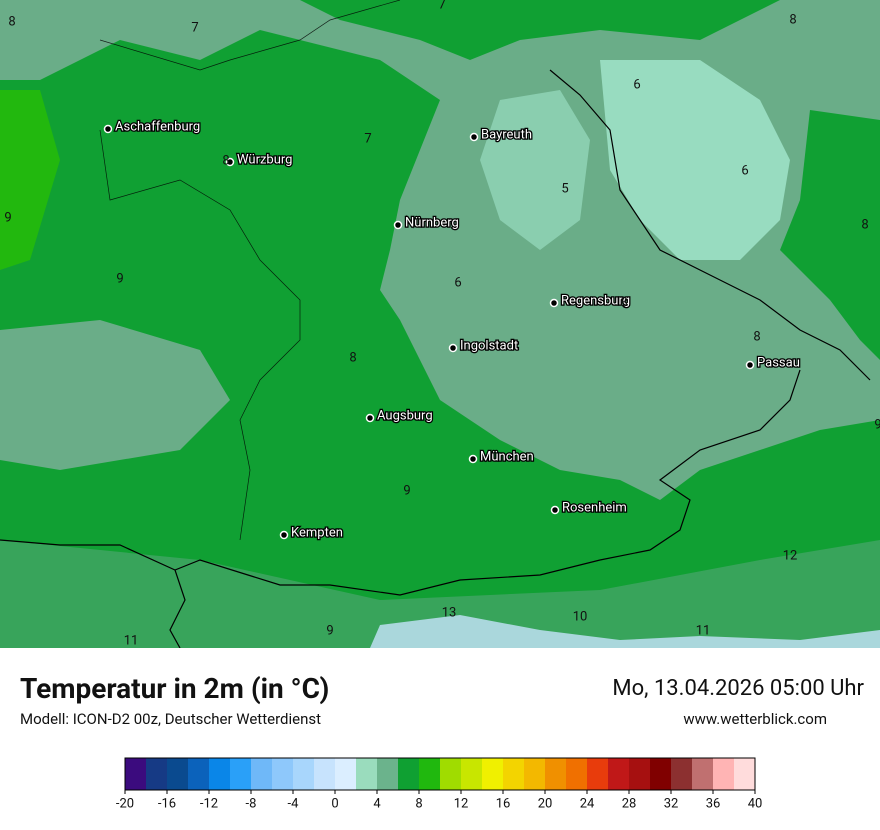 The height and width of the screenshot is (830, 880). Describe the element at coordinates (317, 532) in the screenshot. I see `city-label: Kempten` at that location.